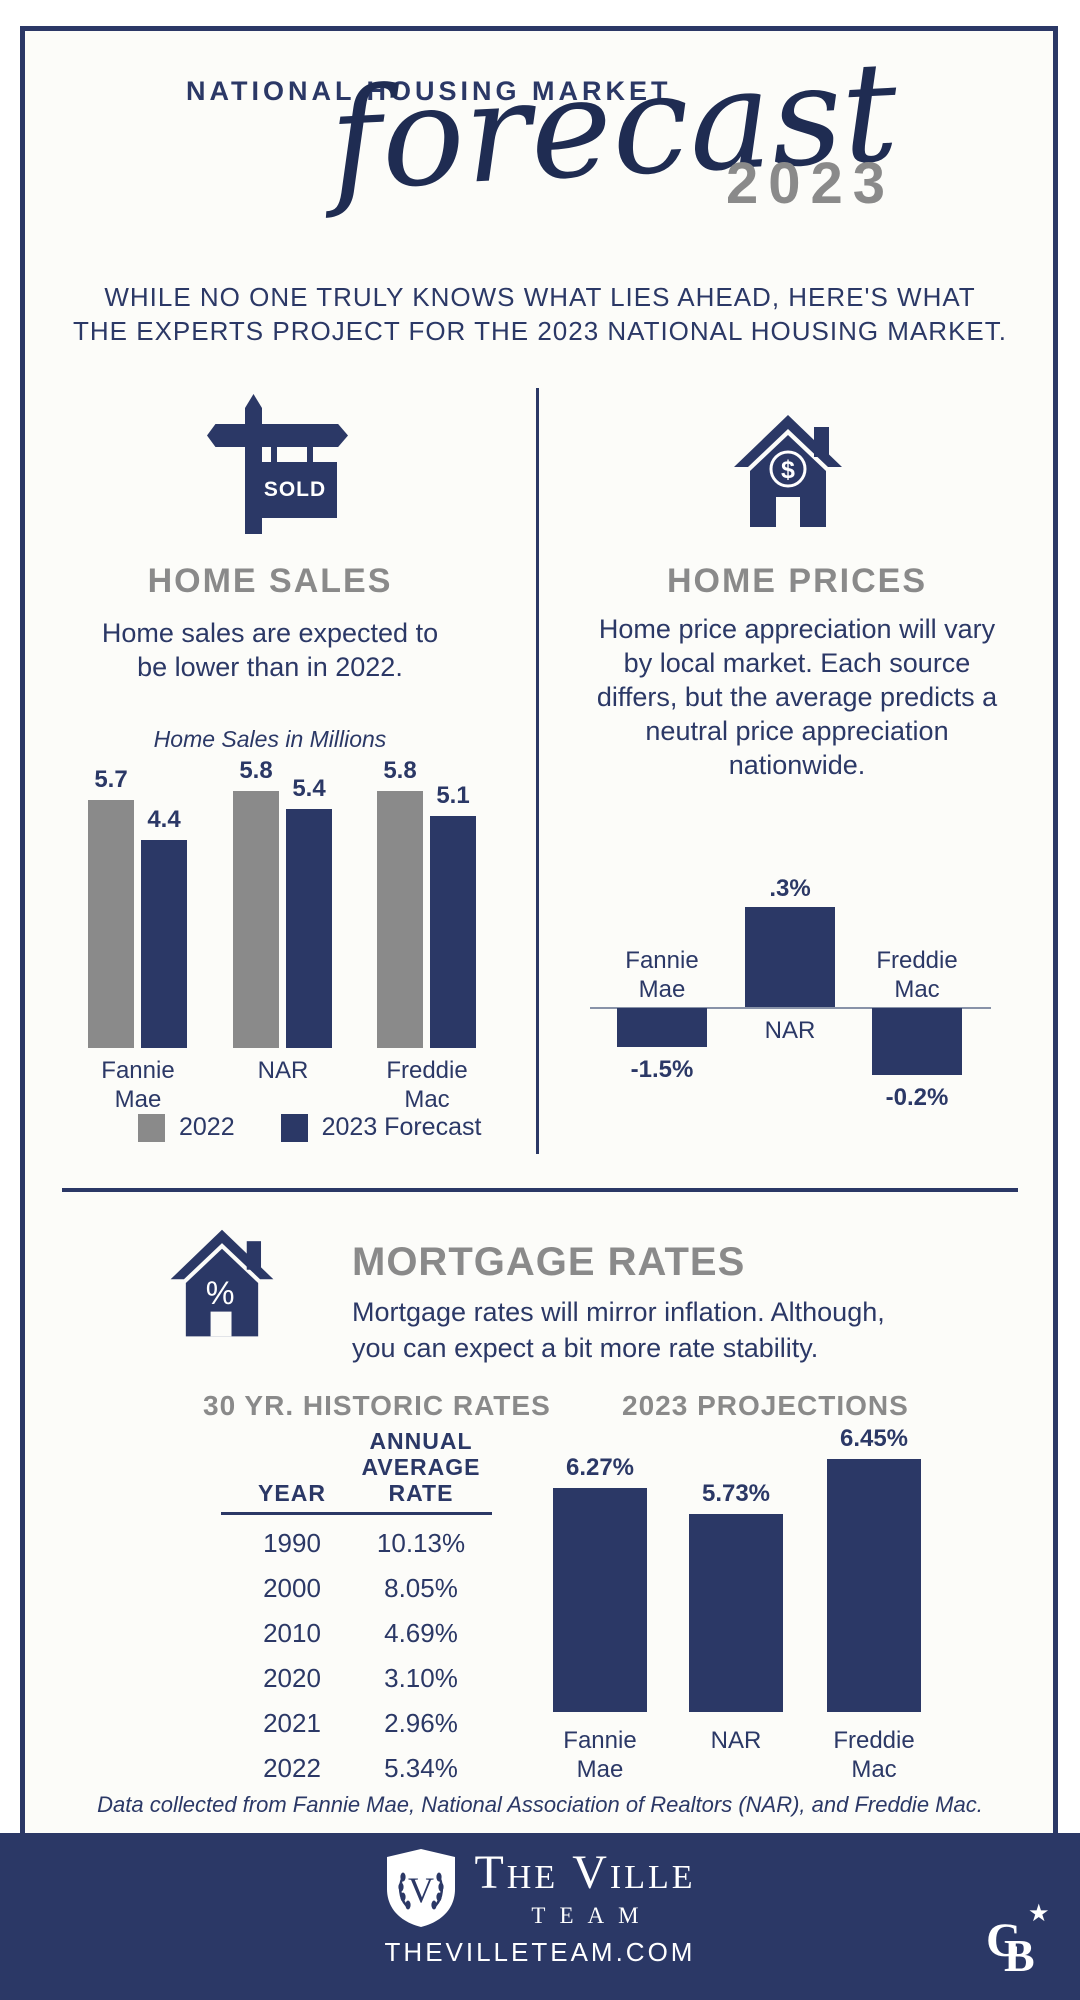  I want to click on cb-letter-b: B, so click(1019, 1955).